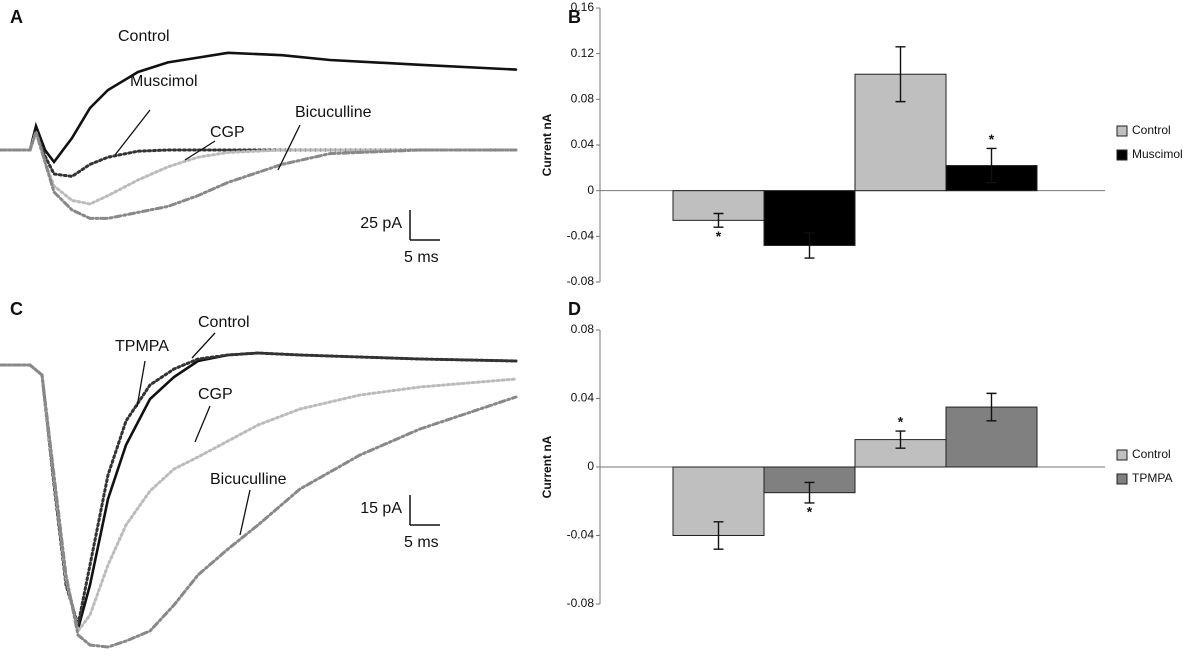  I want to click on y-tick-label: 0.16, so click(583, 7).